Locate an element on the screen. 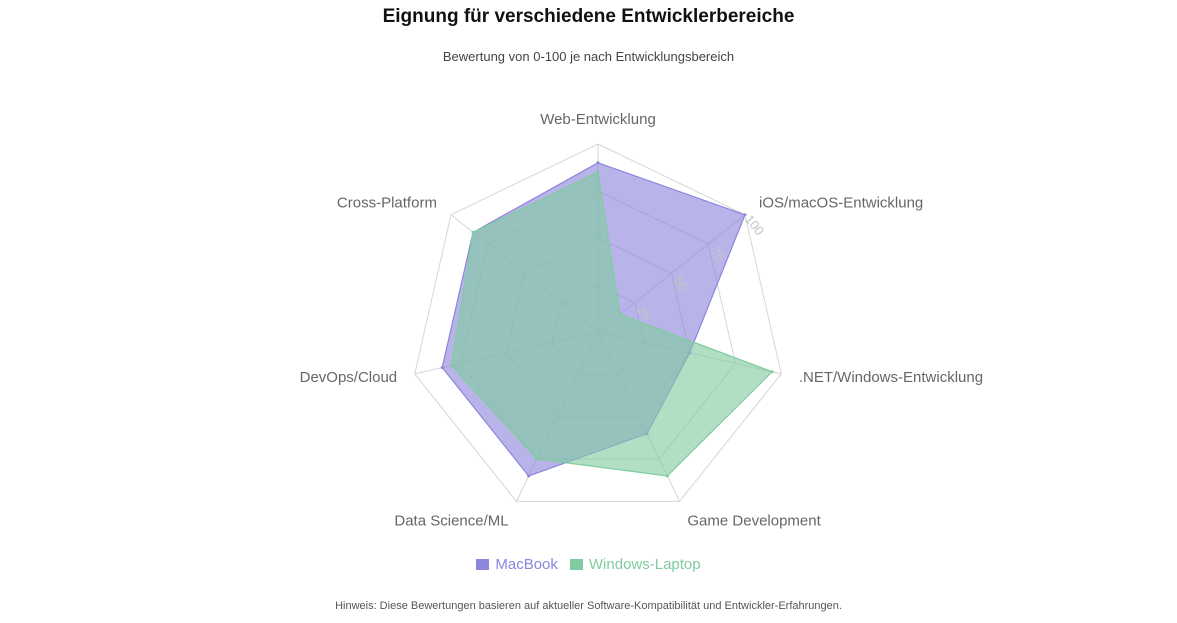 This screenshot has width=1177, height=623. legend-swatch-windows-laptop is located at coordinates (576, 564).